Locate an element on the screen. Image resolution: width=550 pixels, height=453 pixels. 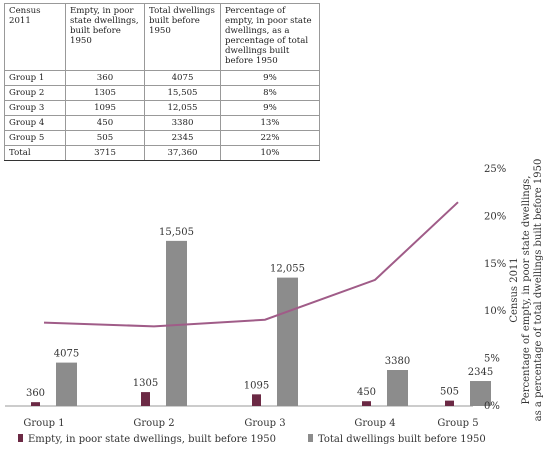
x-tick-label-1: Group 1 is located at coordinates (43, 423).